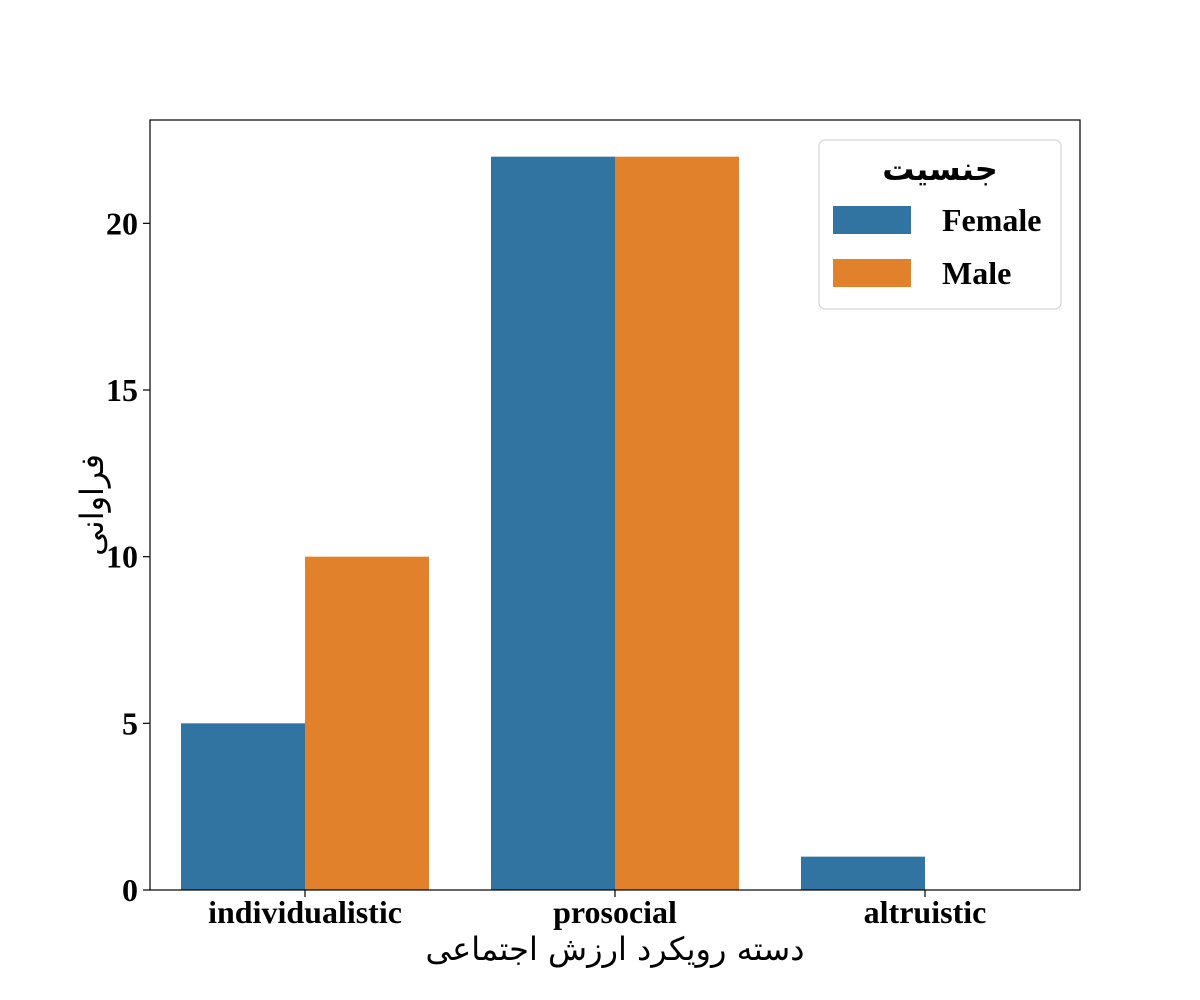 Image resolution: width=1200 pixels, height=1000 pixels. I want to click on bar-male-prosocial, so click(677, 523).